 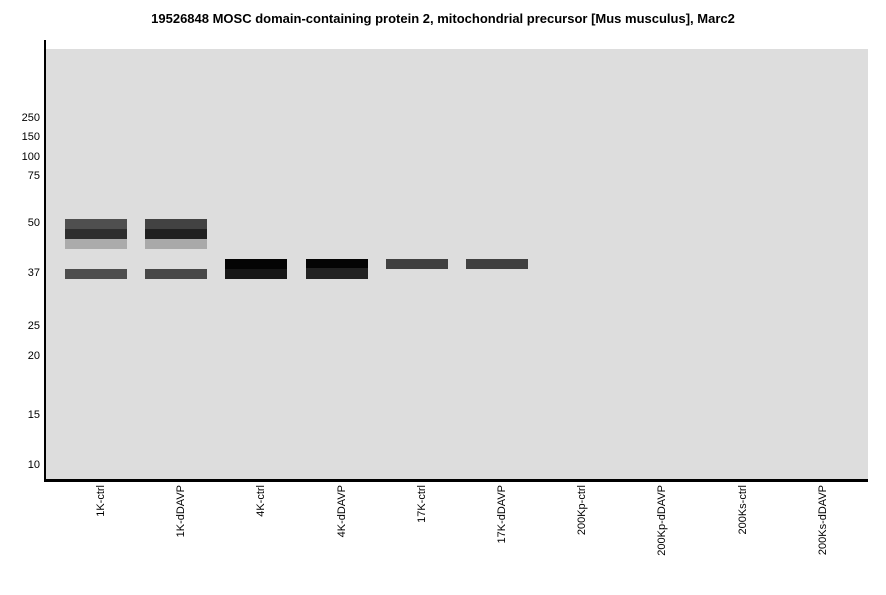 I want to click on y-tick-label: 10, so click(x=33, y=465).